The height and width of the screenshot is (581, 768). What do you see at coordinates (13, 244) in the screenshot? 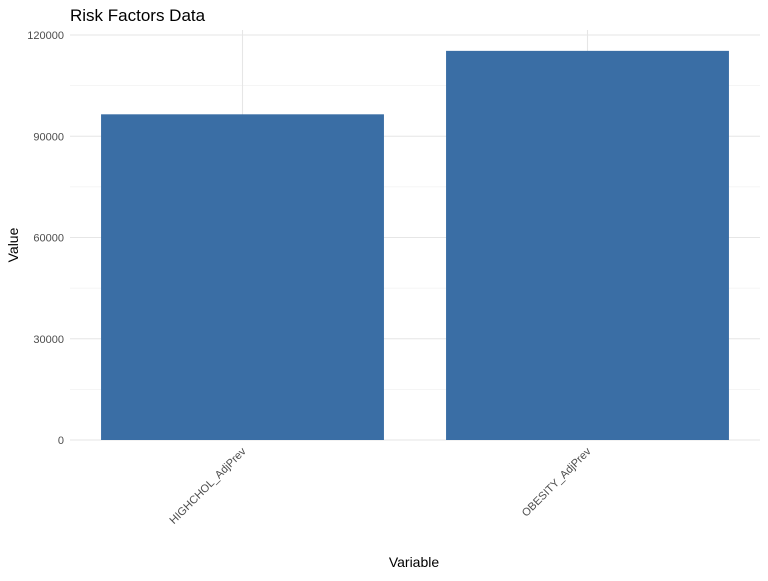
I see `y-axis-label: Value` at bounding box center [13, 244].